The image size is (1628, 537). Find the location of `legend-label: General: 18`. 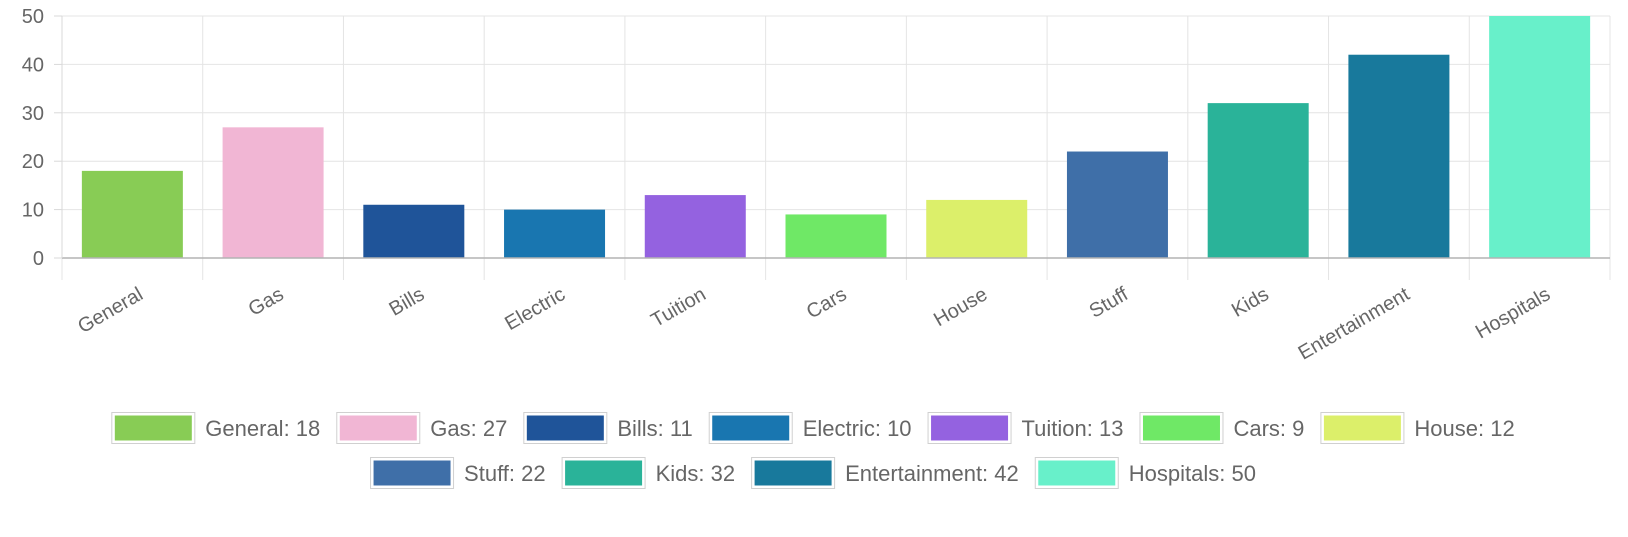

legend-label: General: 18 is located at coordinates (262, 428).